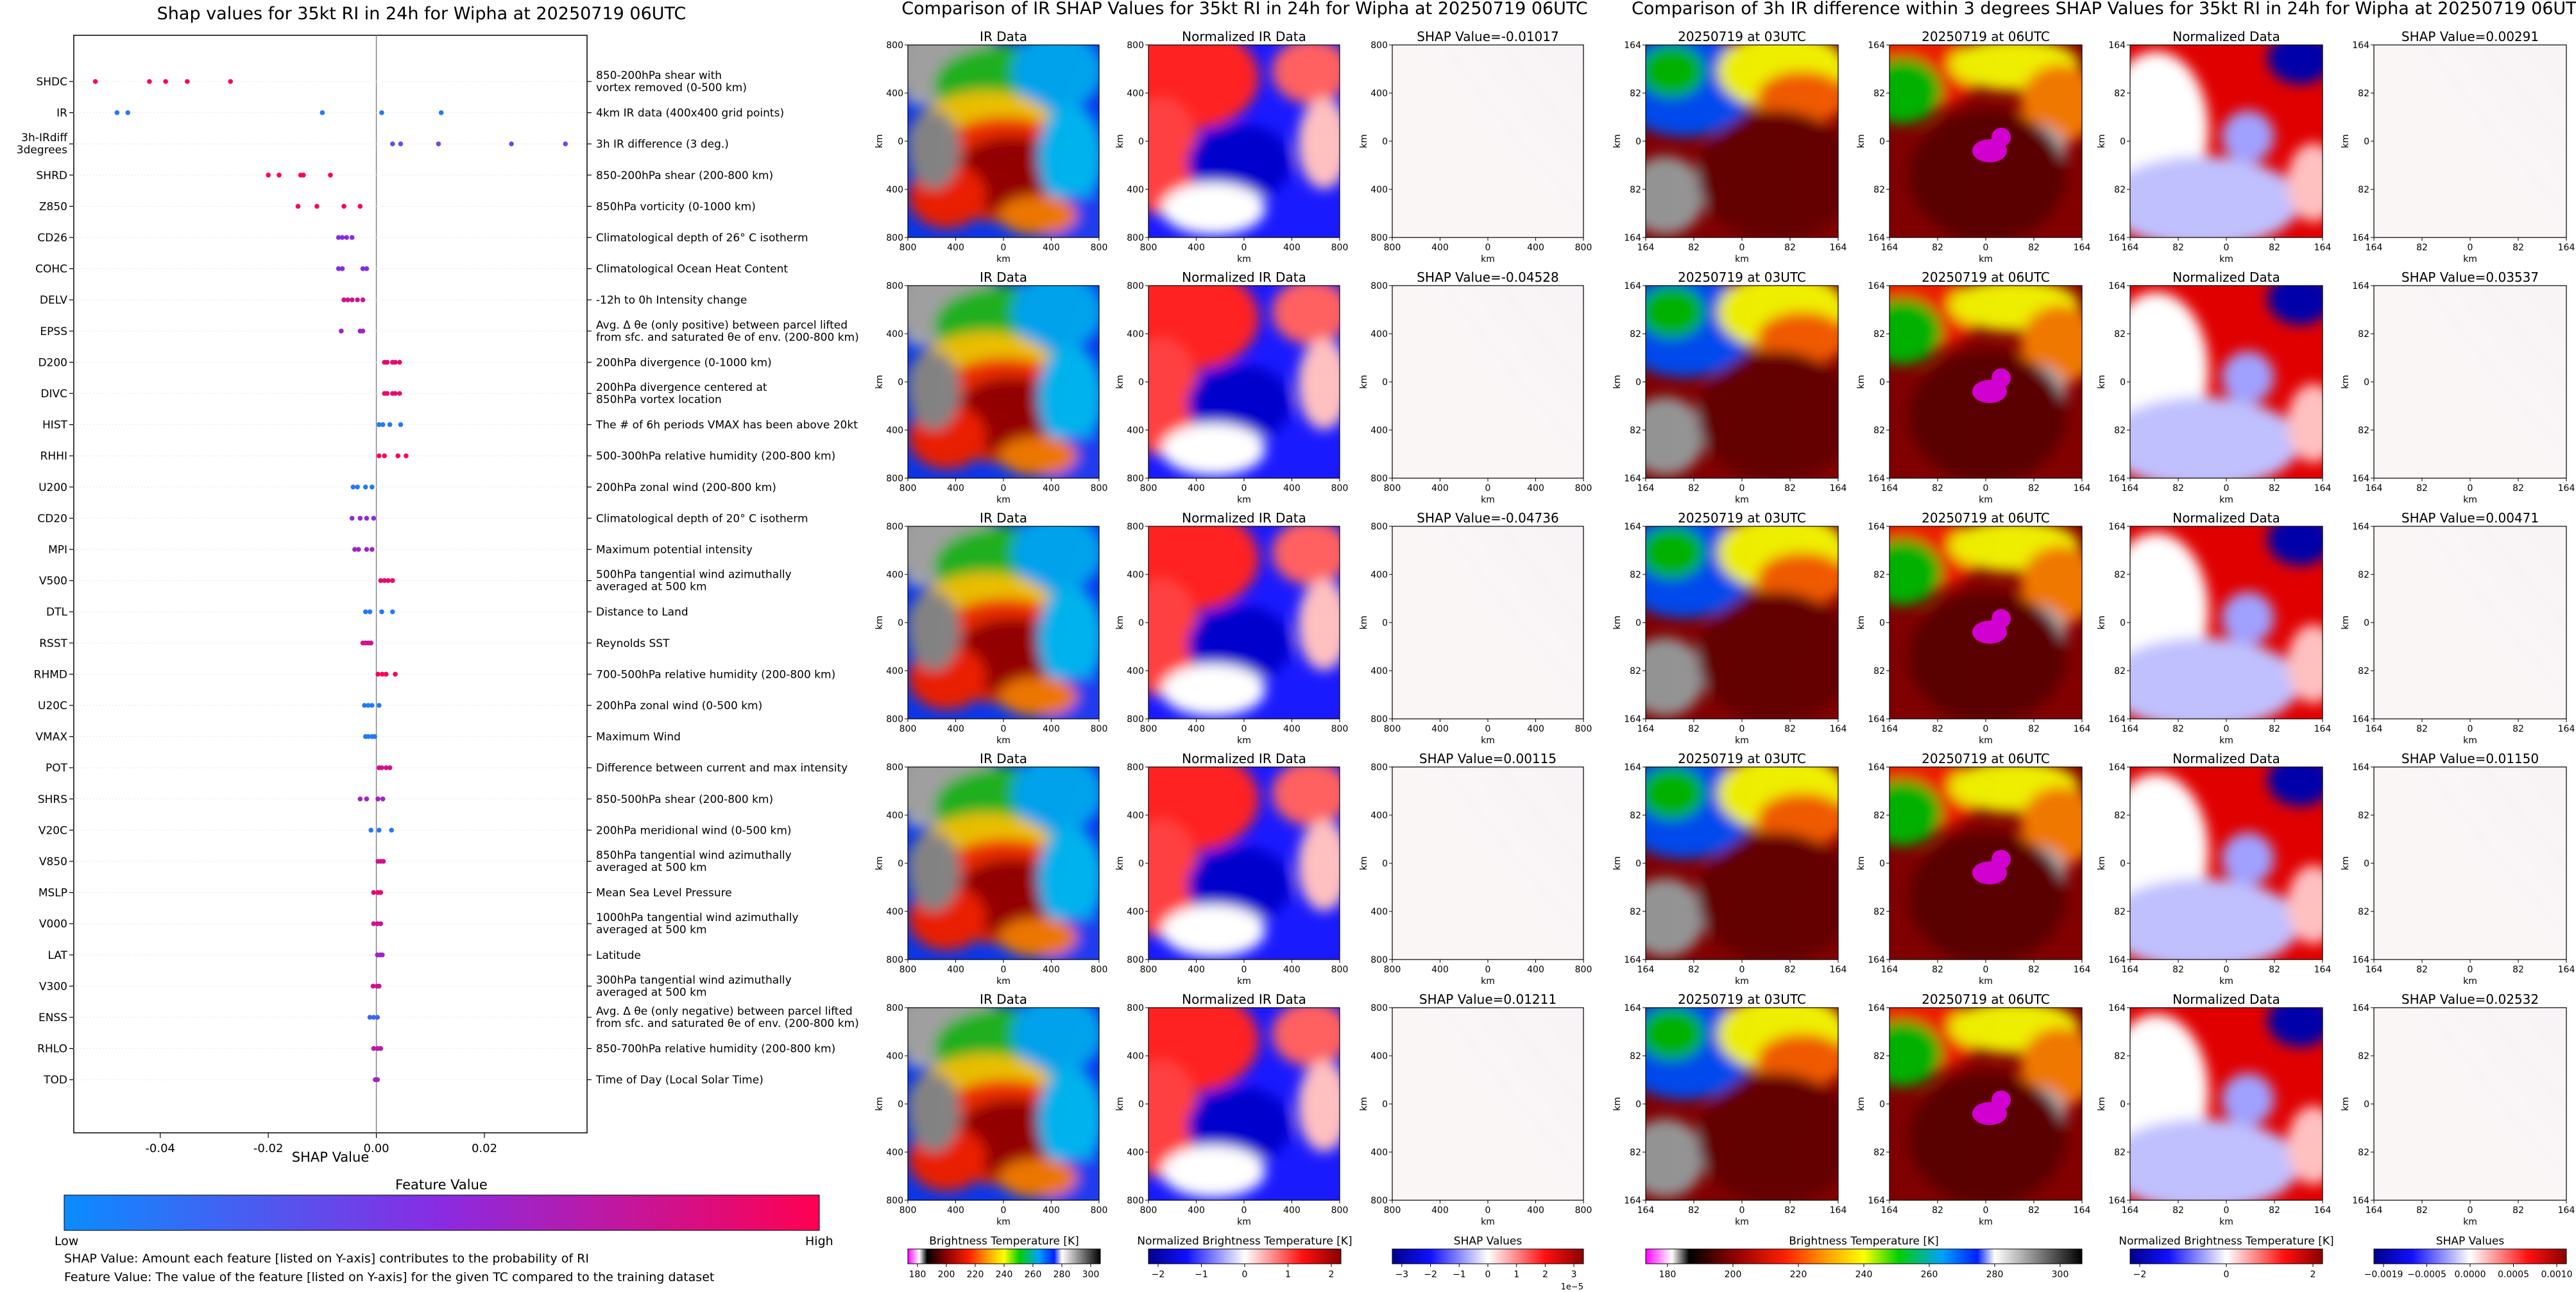  What do you see at coordinates (1062, 1275) in the screenshot?
I see `colorbar-tick-label: 280` at bounding box center [1062, 1275].